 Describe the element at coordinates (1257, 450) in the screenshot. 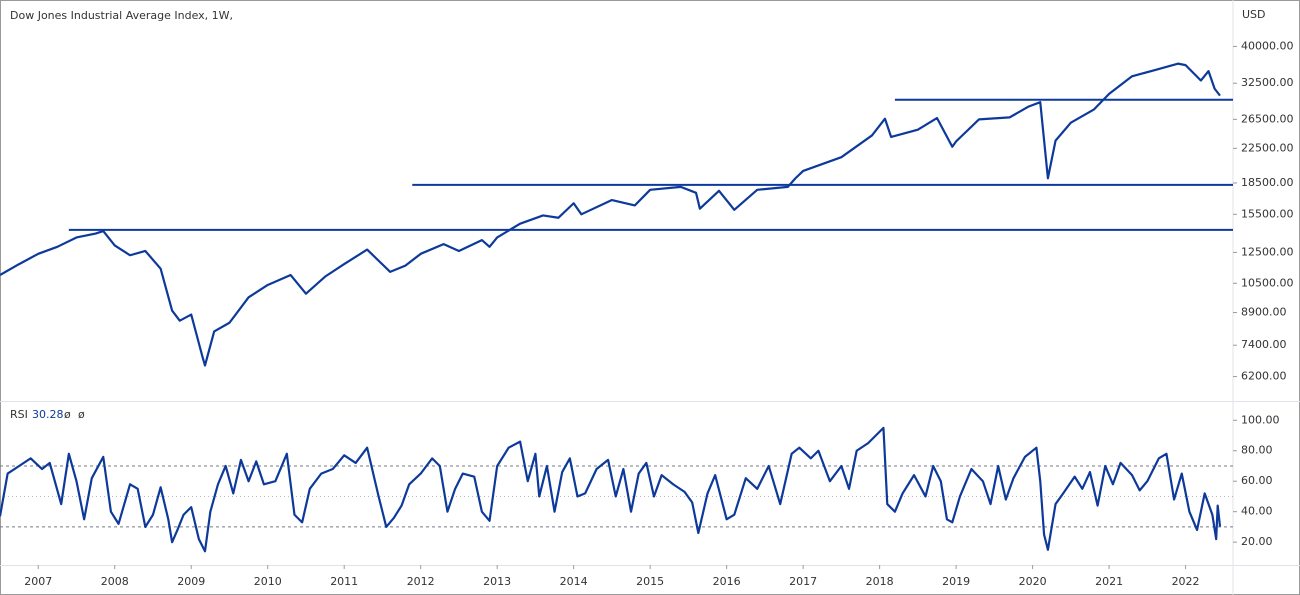

I see `y-tick-label: 80.00` at that location.